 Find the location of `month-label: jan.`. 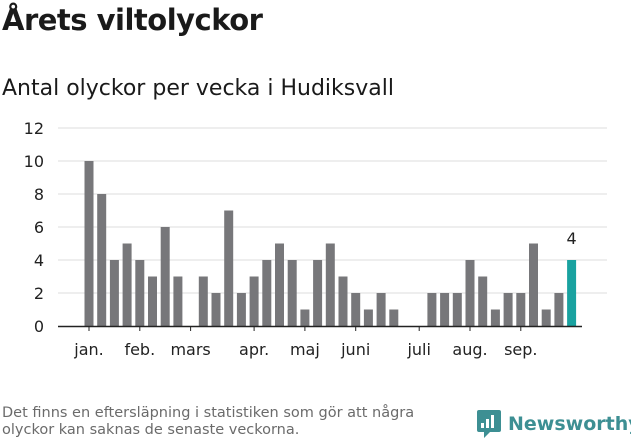

month-label: jan. is located at coordinates (88, 349).